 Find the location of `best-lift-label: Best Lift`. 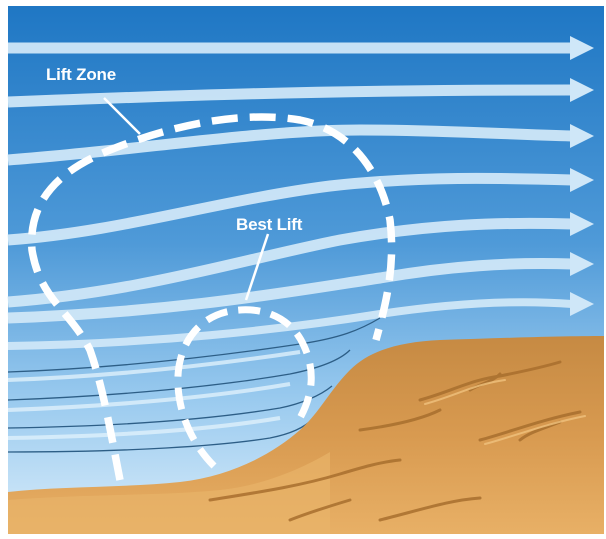

best-lift-label: Best Lift is located at coordinates (269, 224).